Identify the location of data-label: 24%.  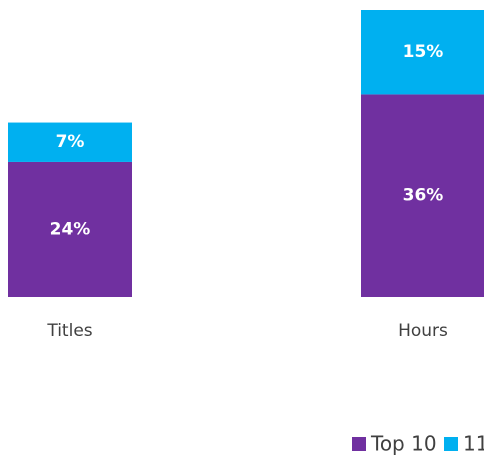
(70, 229).